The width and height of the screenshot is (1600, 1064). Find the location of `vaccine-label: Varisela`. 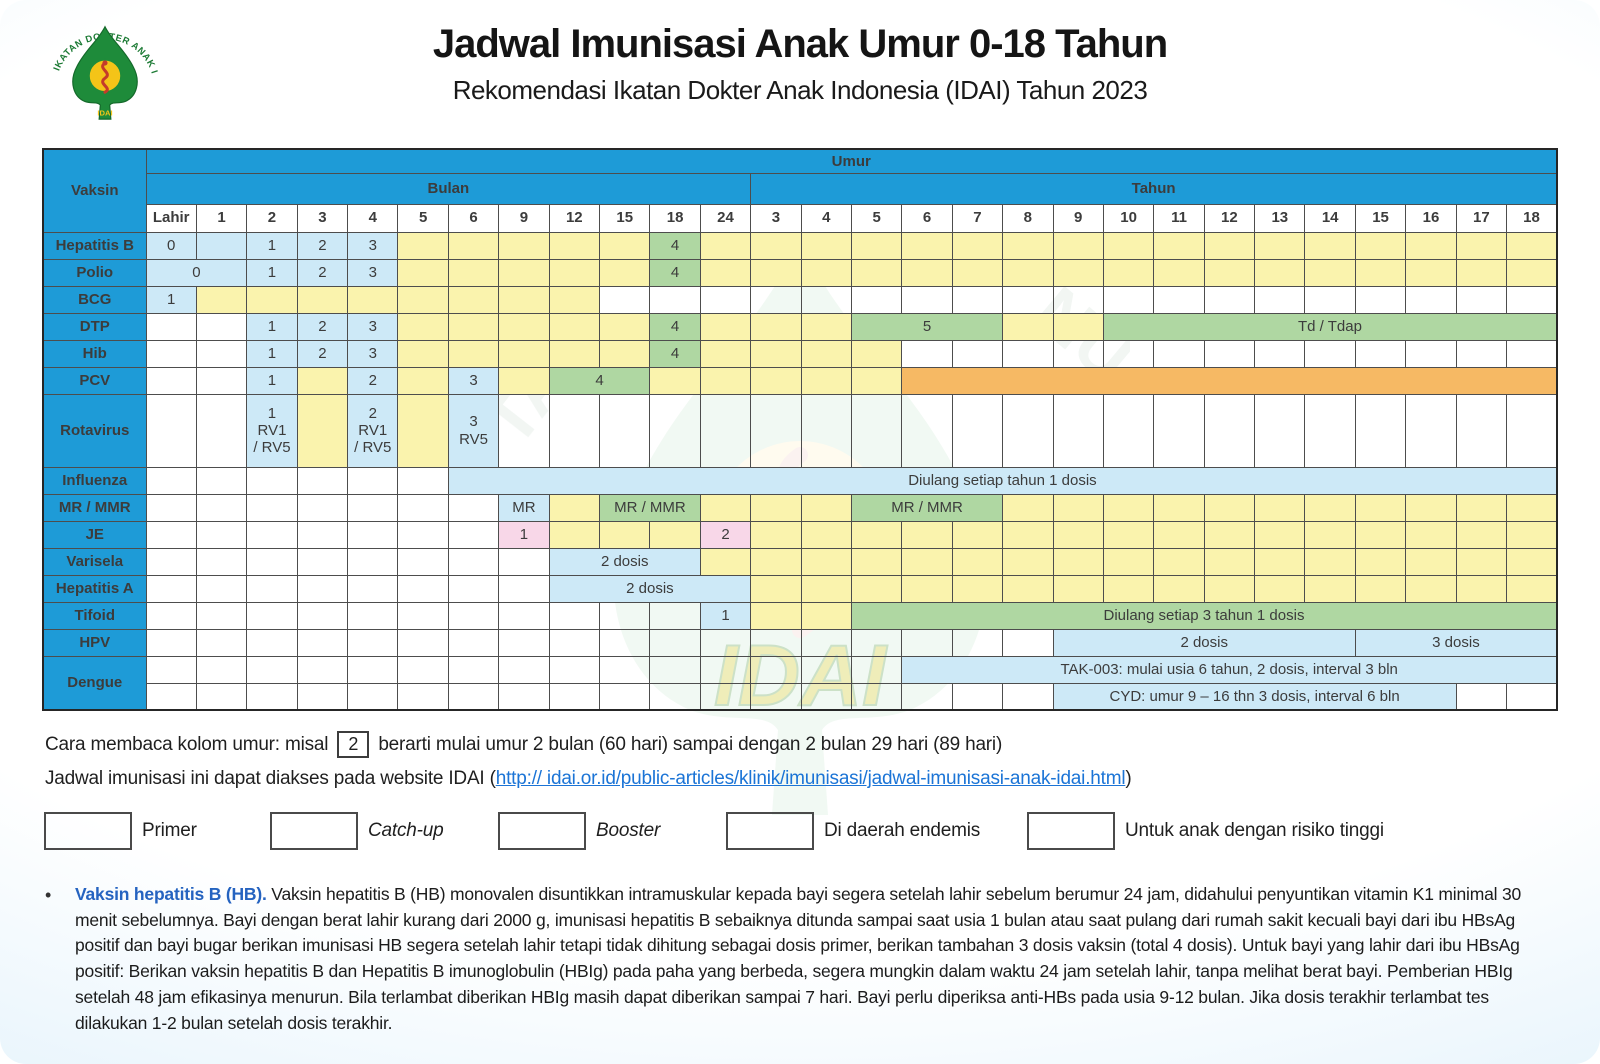

vaccine-label: Varisela is located at coordinates (94, 561).